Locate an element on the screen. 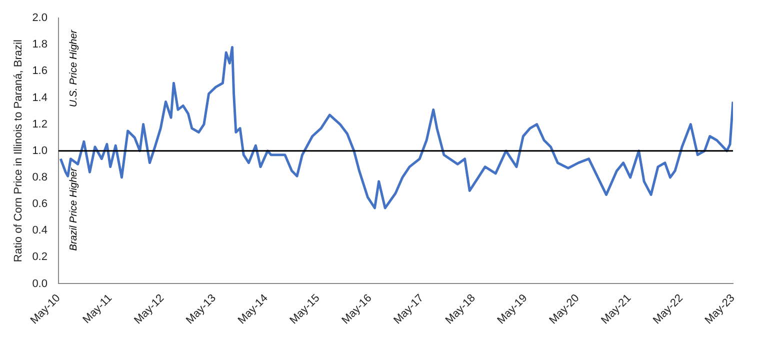 This screenshot has width=759, height=353. y-tick-label: 1.2 is located at coordinates (40, 124).